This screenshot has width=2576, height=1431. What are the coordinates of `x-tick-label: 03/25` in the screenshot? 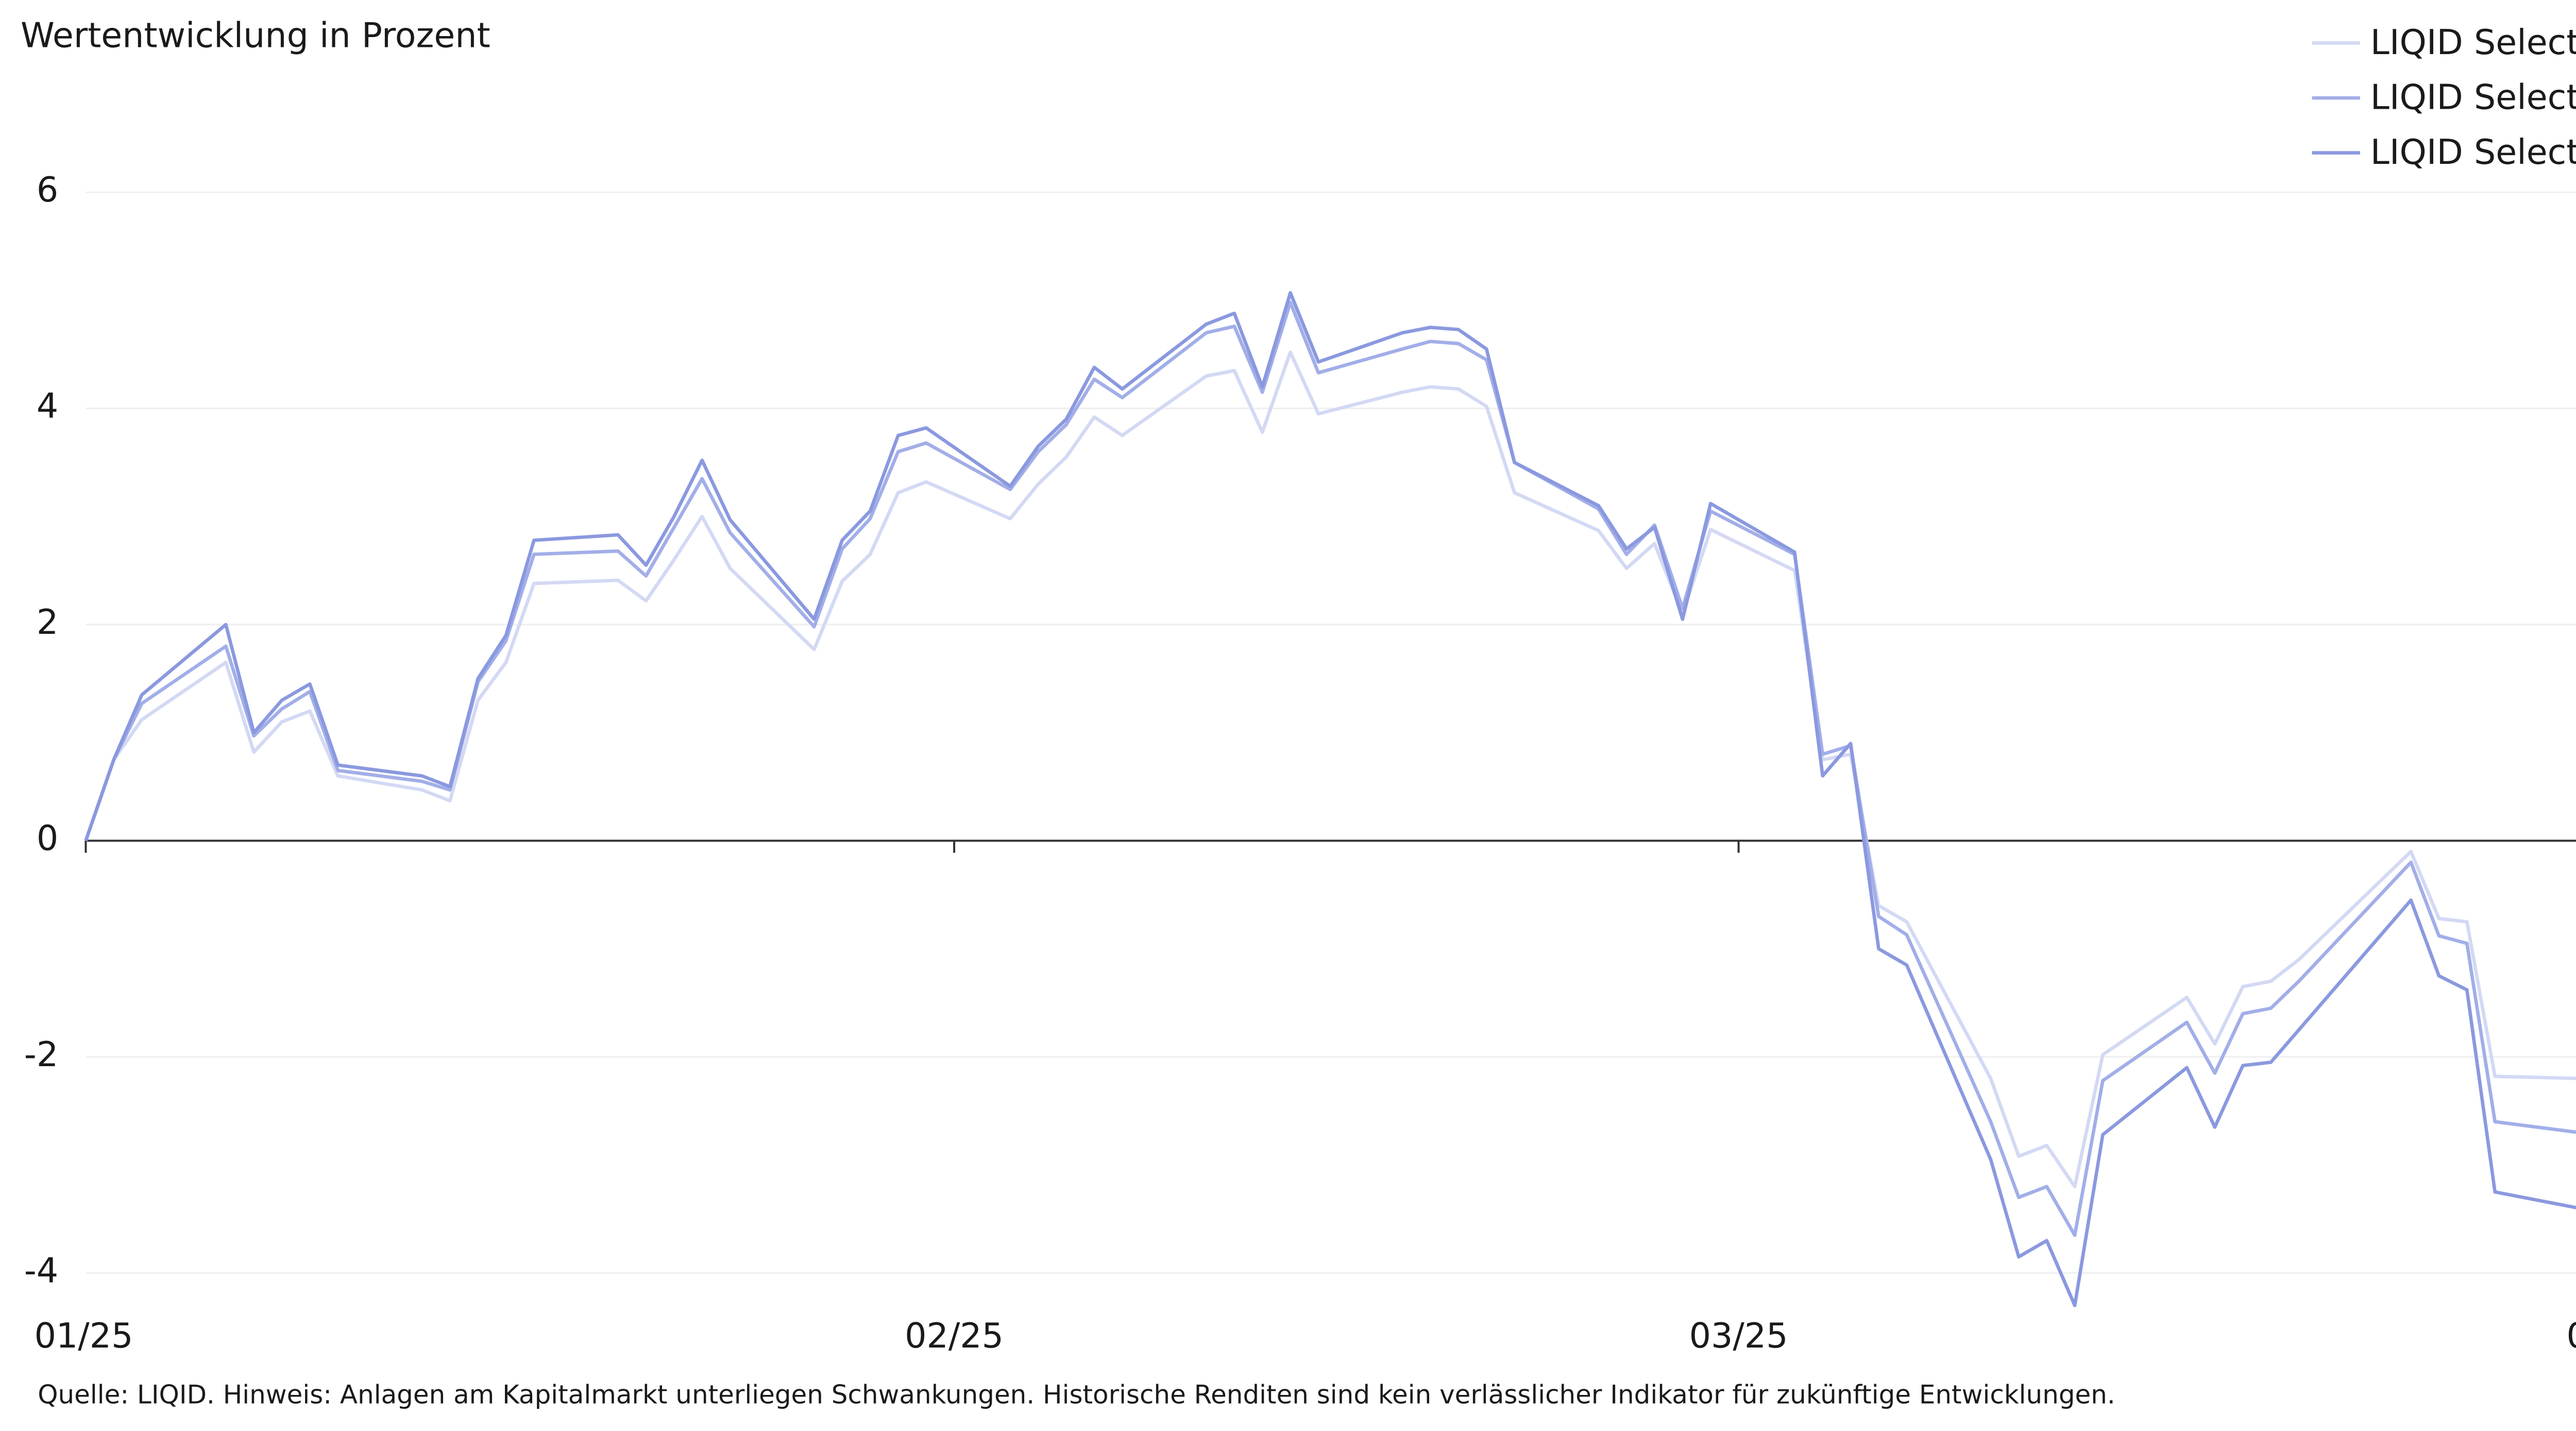 It's located at (1738, 1336).